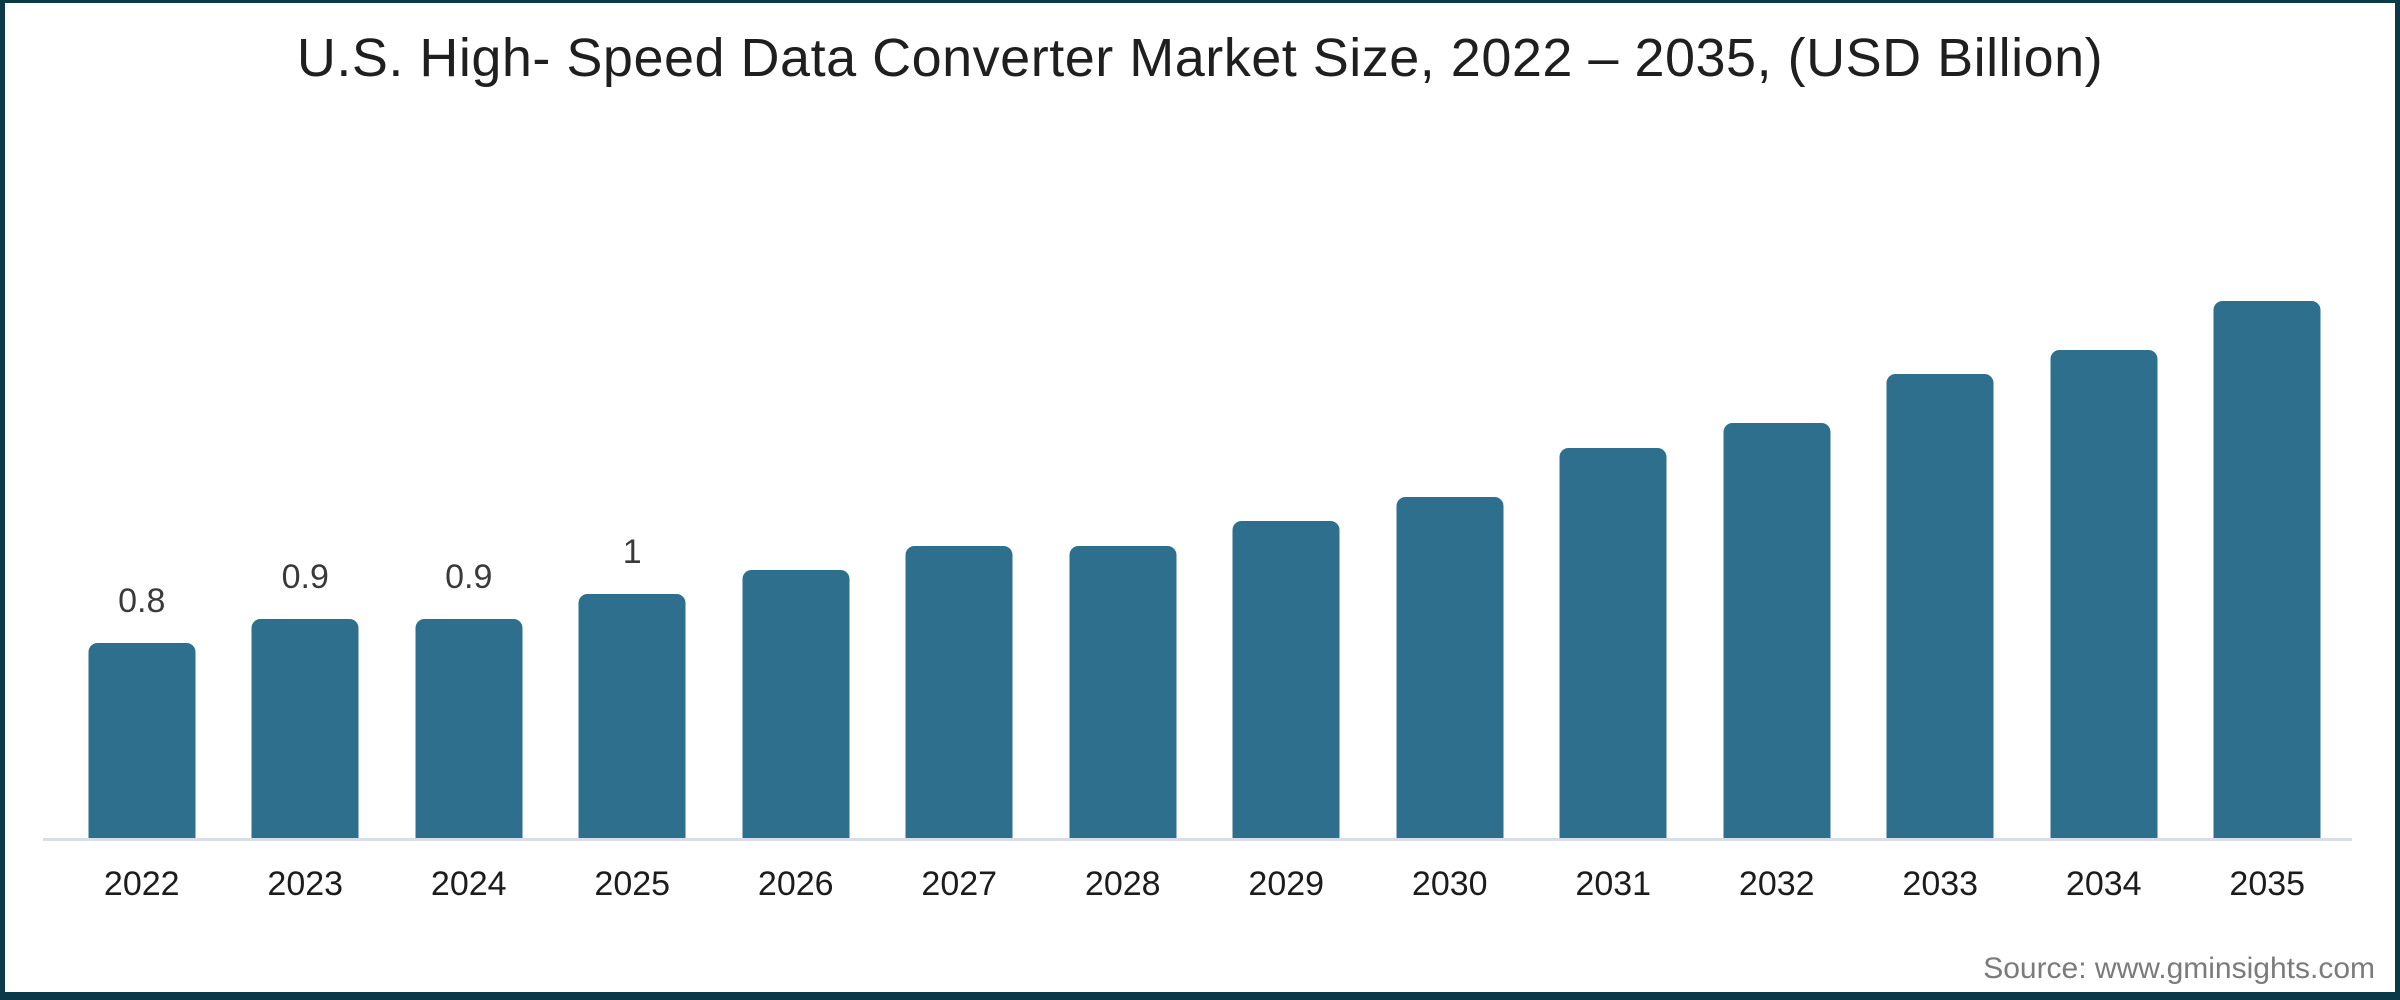  I want to click on bar-2034, so click(2104, 594).